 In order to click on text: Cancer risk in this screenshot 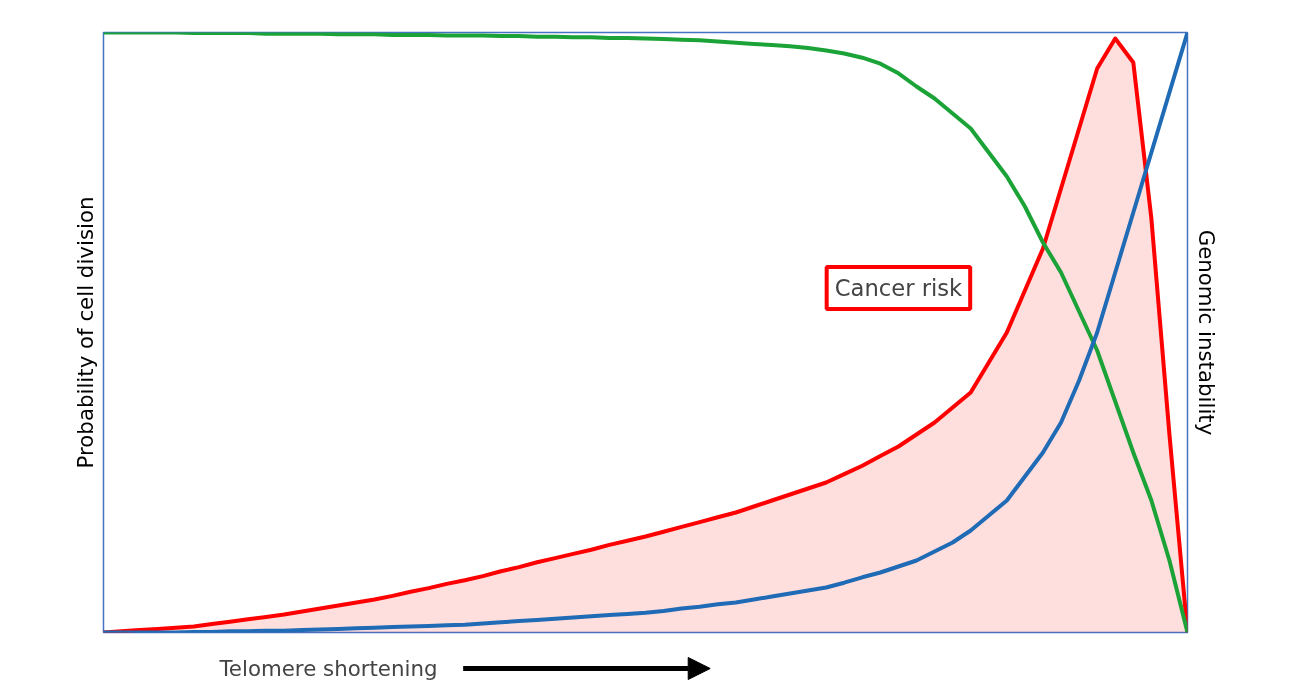, I will do `click(899, 287)`.